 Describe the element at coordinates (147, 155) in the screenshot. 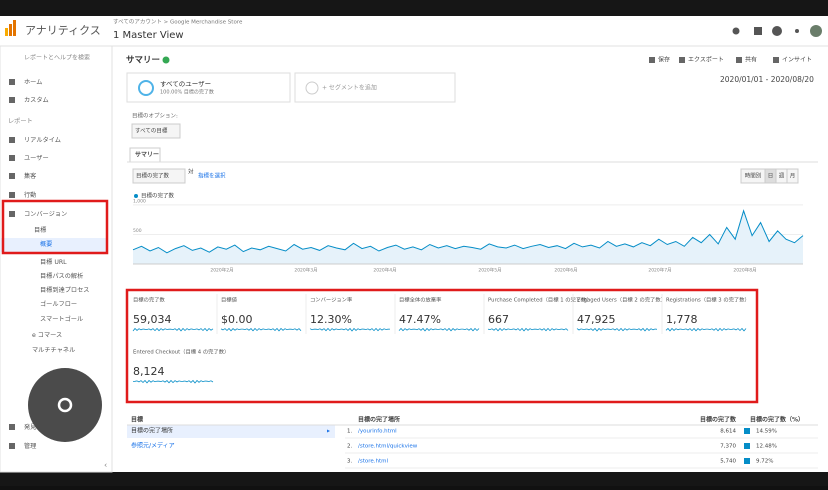

I see `tab-label: サマリー` at that location.